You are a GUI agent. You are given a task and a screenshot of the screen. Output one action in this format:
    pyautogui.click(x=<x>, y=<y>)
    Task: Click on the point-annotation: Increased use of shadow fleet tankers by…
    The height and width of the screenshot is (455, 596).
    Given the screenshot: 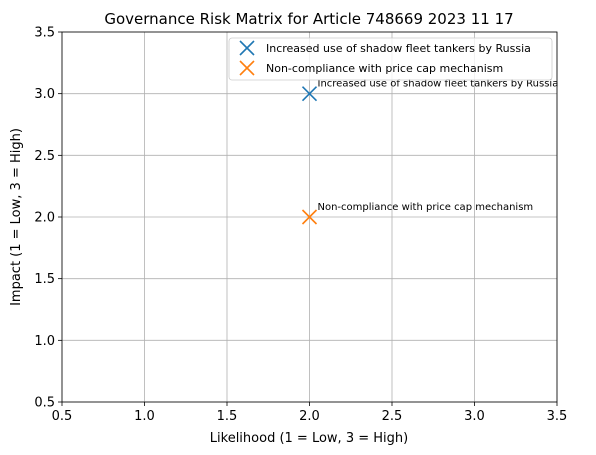 What is the action you would take?
    pyautogui.click(x=438, y=84)
    